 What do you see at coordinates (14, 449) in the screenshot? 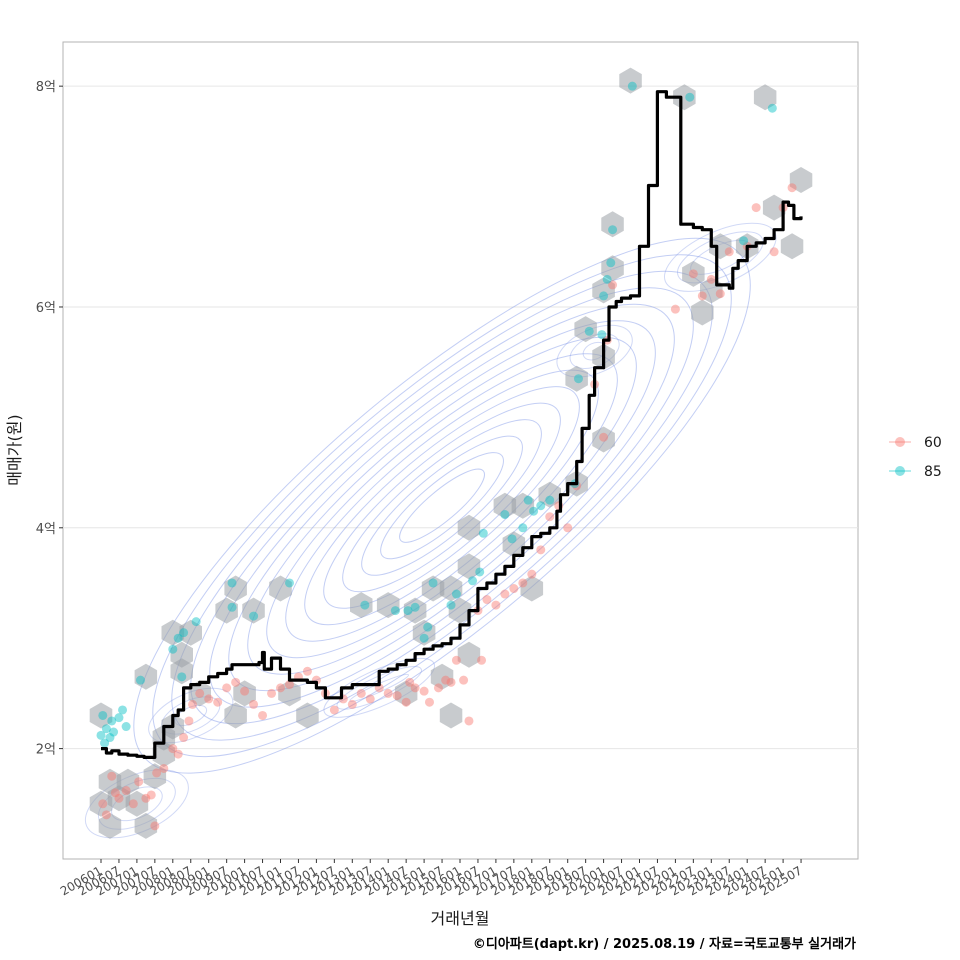
I see `y-axis-title: 매매가(원)` at bounding box center [14, 449].